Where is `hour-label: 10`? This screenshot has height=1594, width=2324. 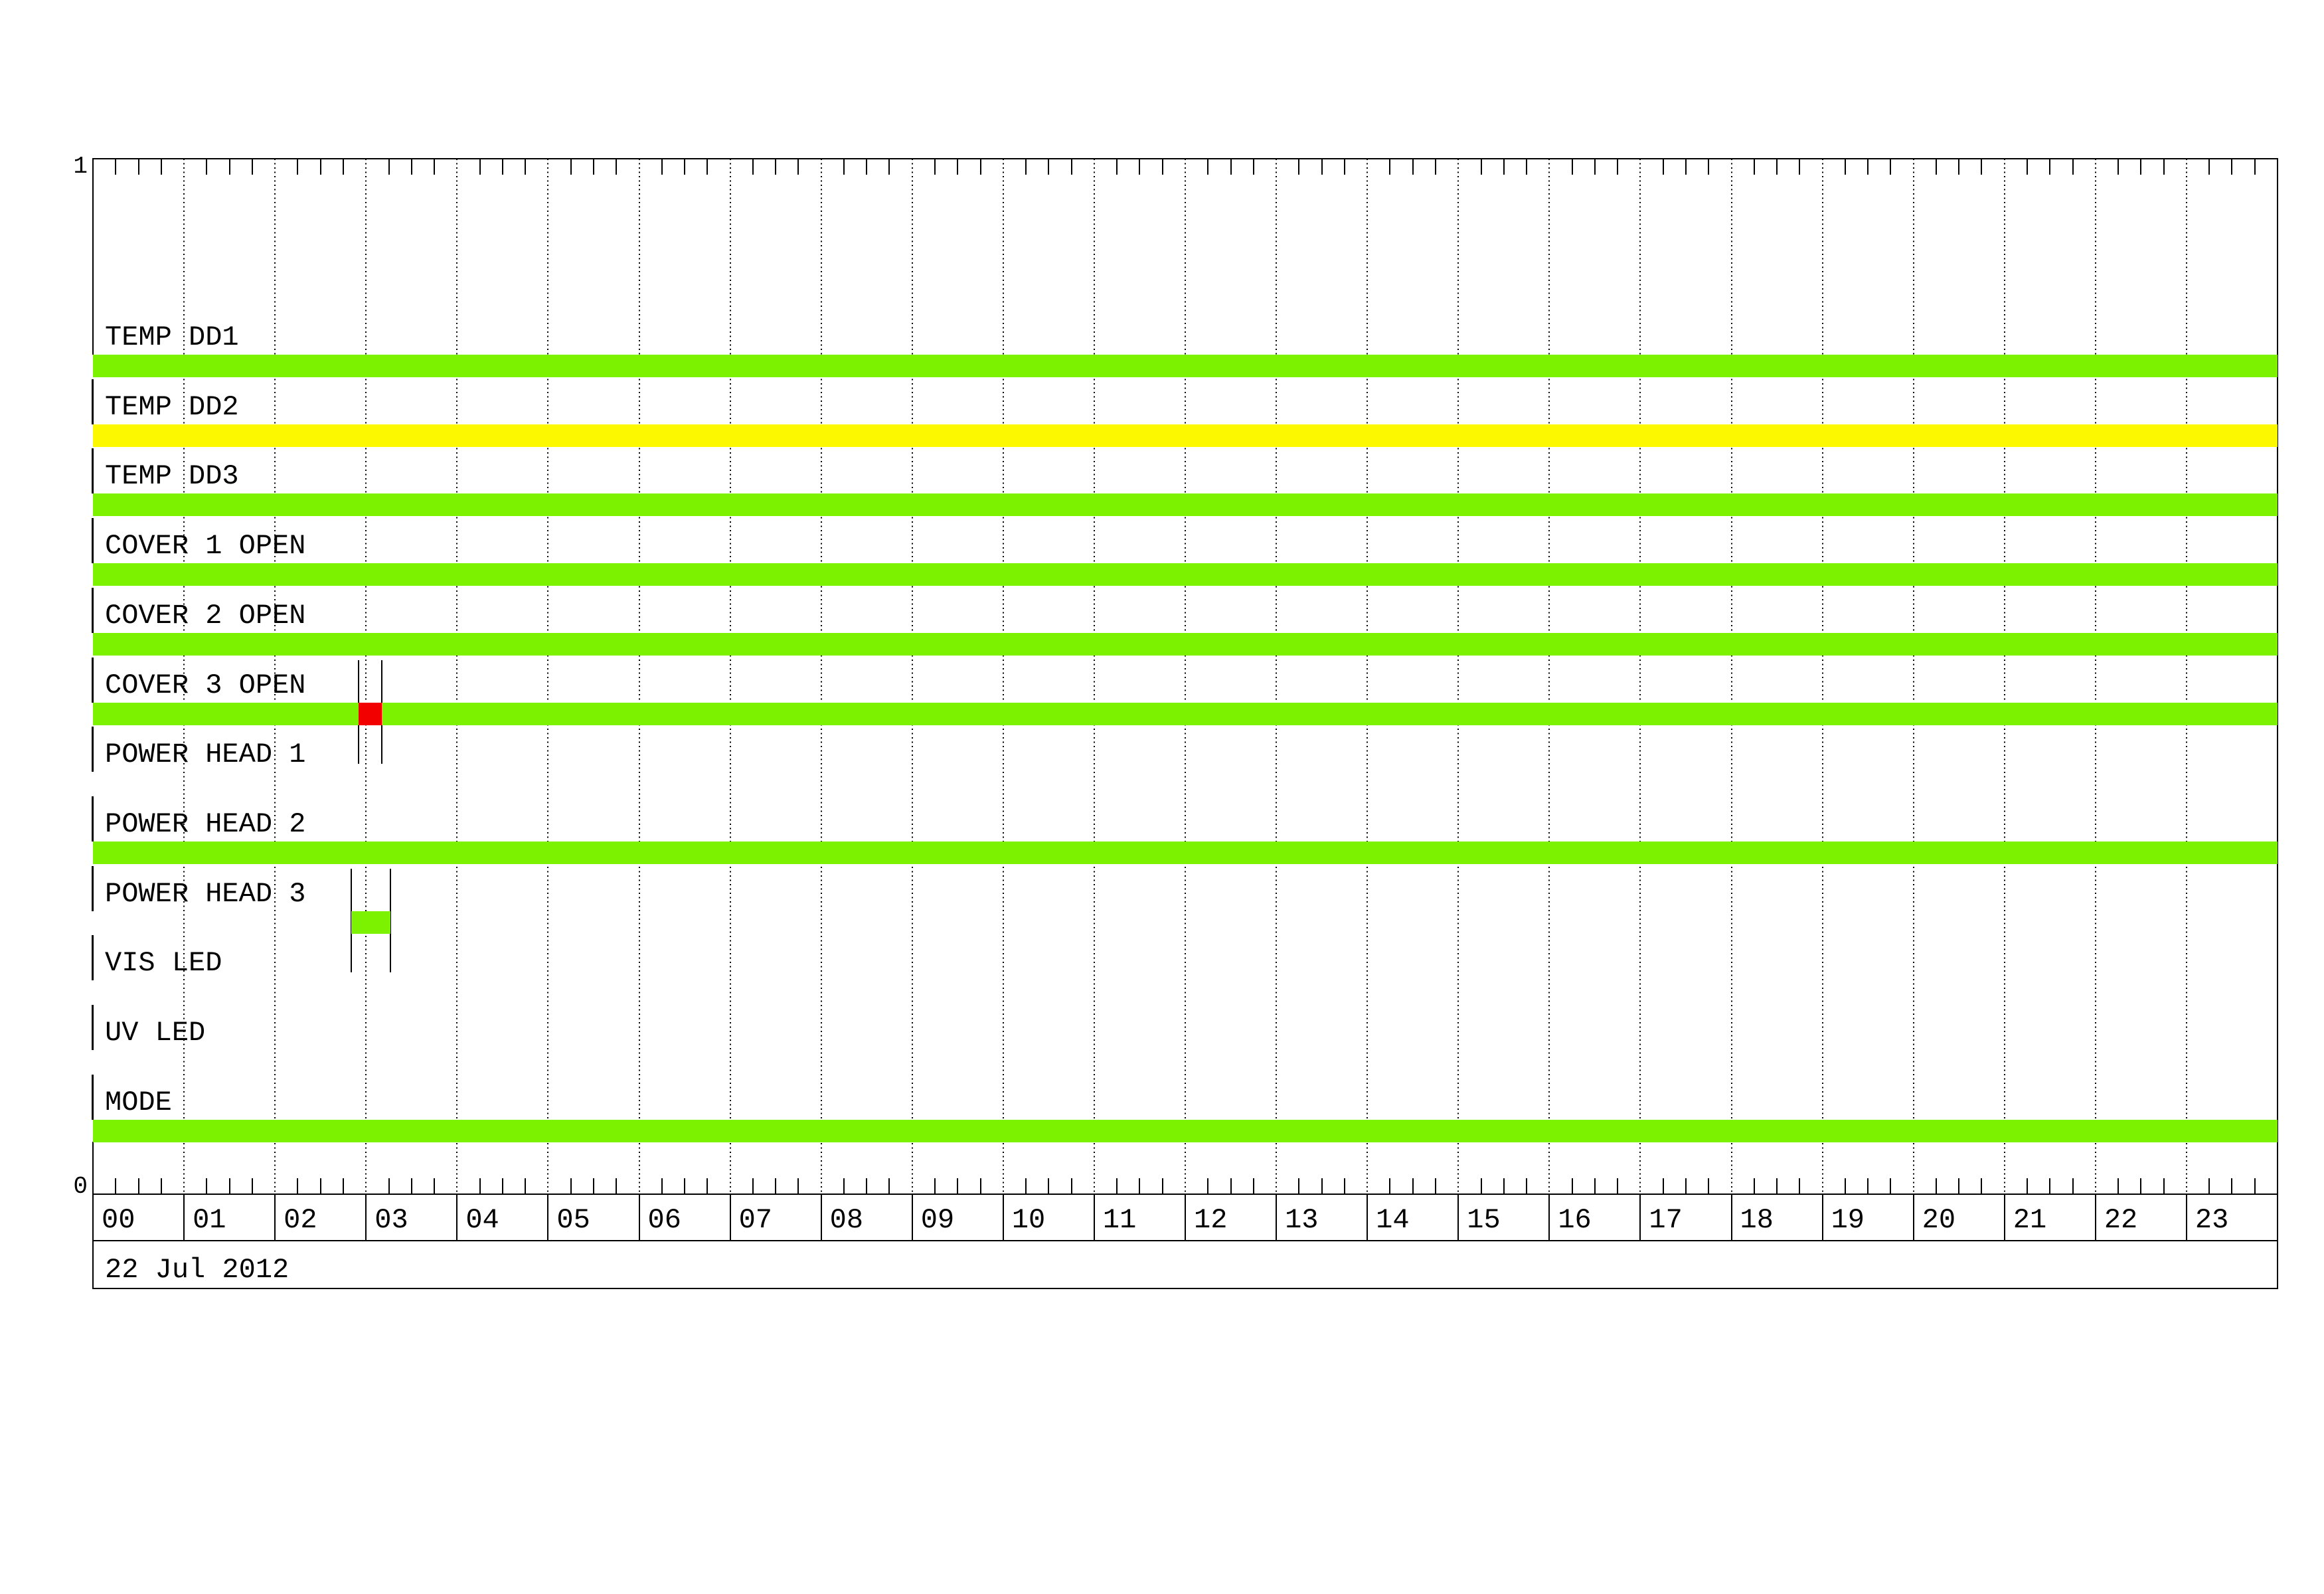
hour-label: 10 is located at coordinates (1028, 1220).